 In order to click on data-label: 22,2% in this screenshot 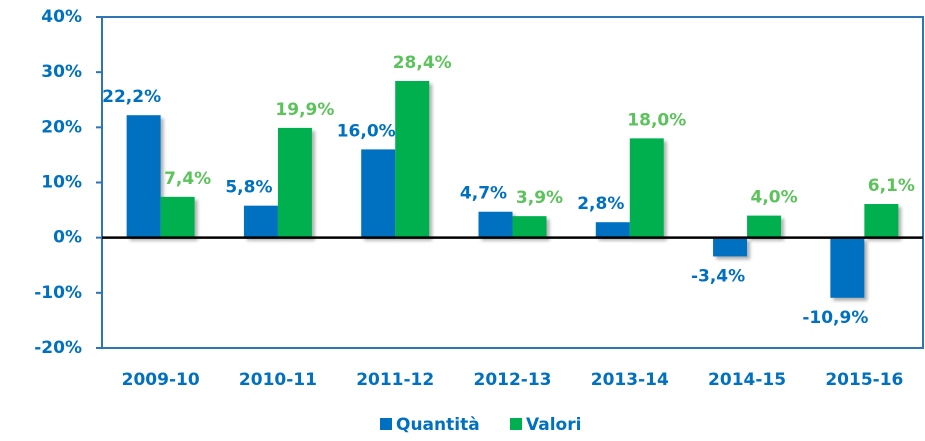, I will do `click(131, 97)`.